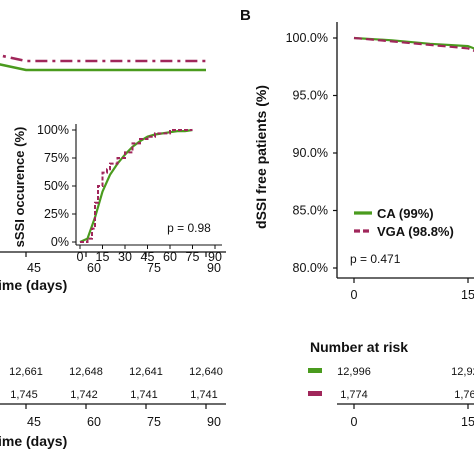  Describe the element at coordinates (60, 242) in the screenshot. I see `inset-y-tick-label: 0%` at that location.